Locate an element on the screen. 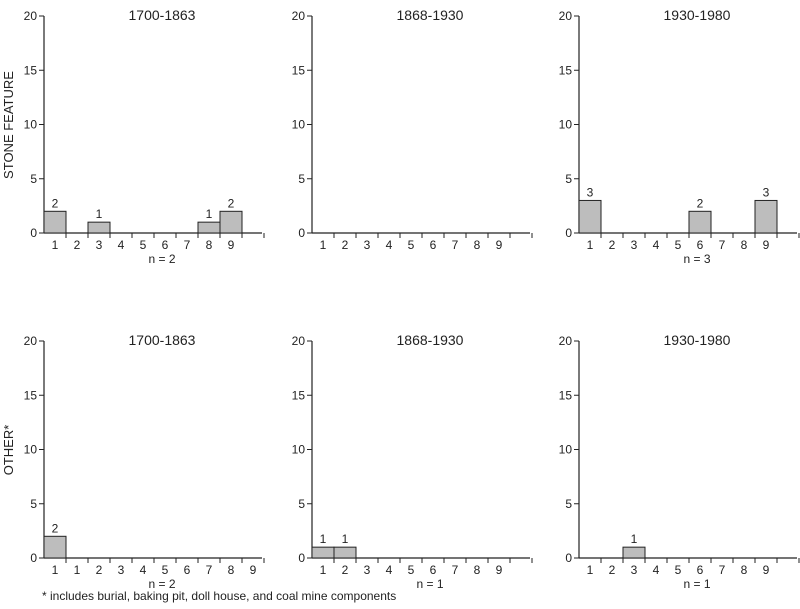 This screenshot has height=609, width=800. row-label-other: OTHER* is located at coordinates (8, 450).